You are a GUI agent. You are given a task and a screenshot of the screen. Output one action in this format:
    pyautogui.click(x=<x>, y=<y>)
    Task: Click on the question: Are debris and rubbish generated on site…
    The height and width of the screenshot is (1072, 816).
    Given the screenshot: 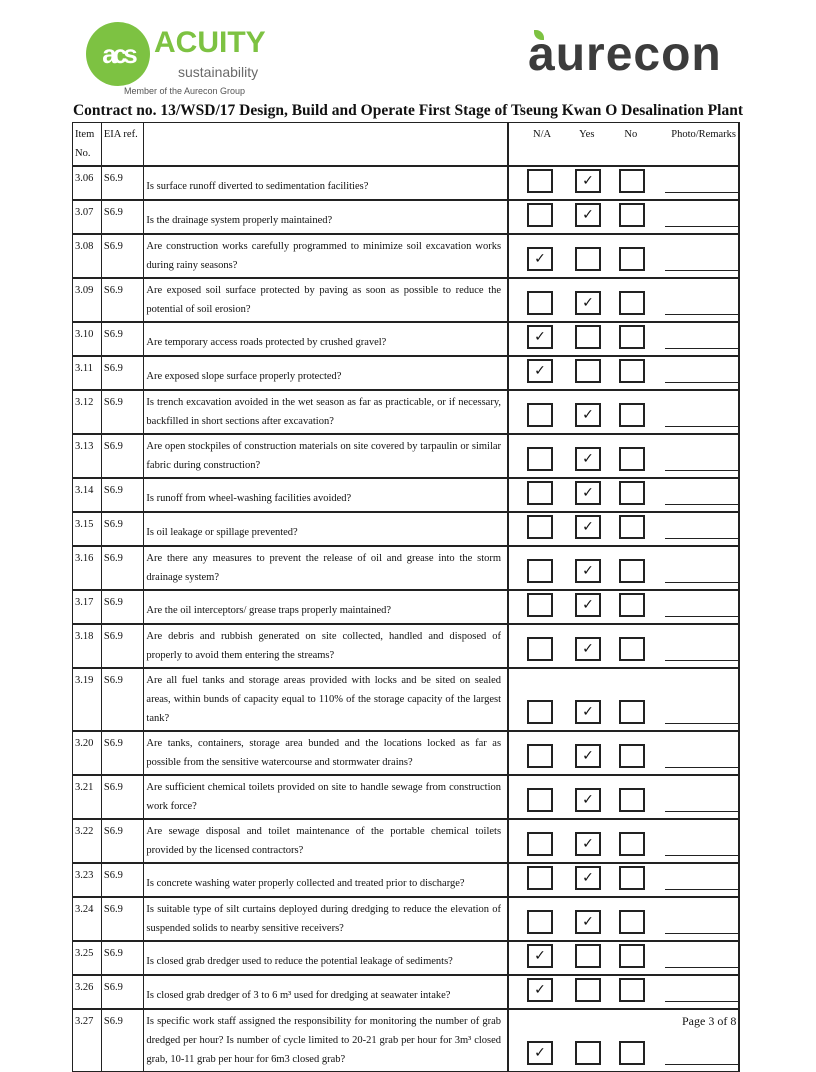 What is the action you would take?
    pyautogui.click(x=326, y=646)
    